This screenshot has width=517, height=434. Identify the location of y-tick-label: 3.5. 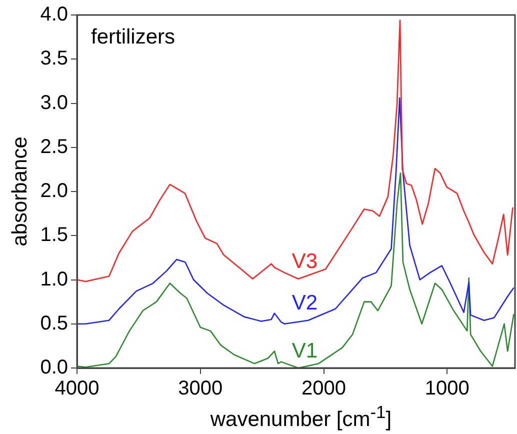
(54, 59).